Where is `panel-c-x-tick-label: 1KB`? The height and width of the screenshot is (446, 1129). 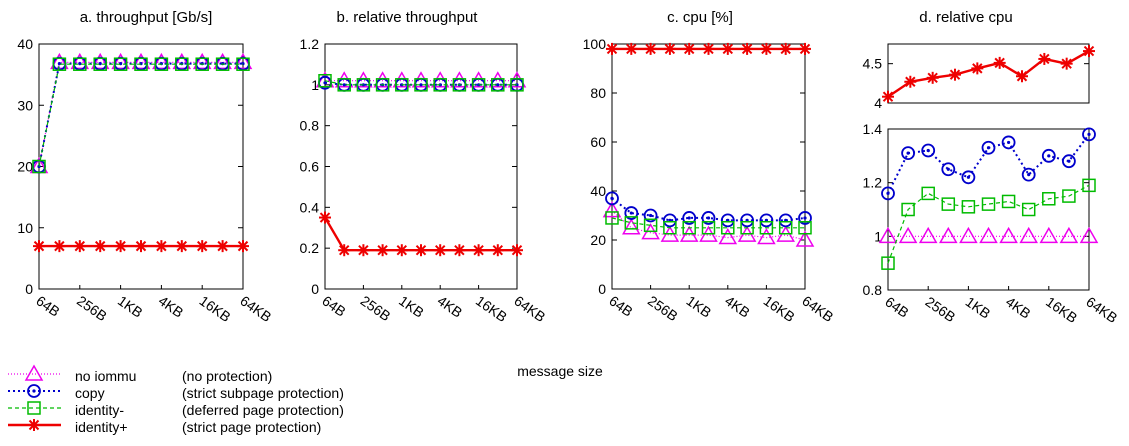 panel-c-x-tick-label: 1KB is located at coordinates (698, 306).